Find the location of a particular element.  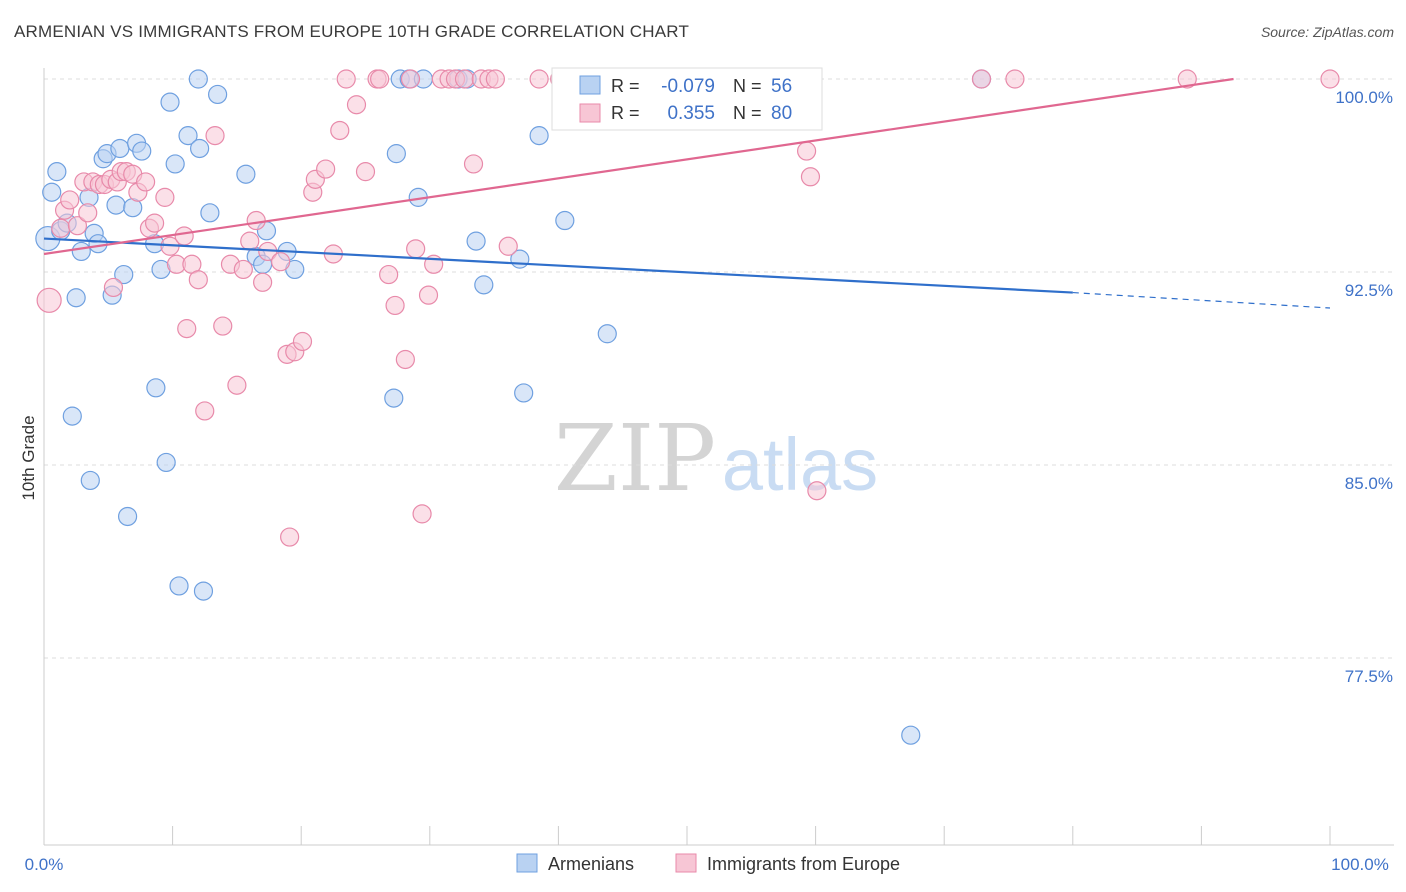

x-tick-label-max: 100.0% is located at coordinates (1360, 864).